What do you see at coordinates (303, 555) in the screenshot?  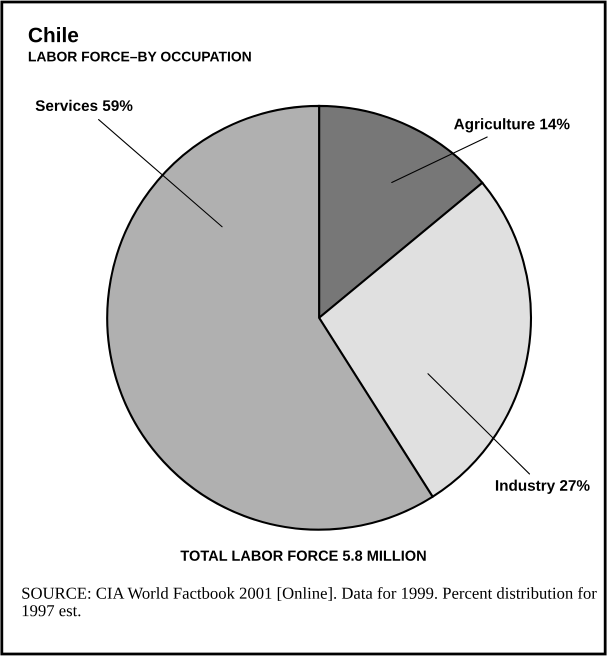 I see `text: TOTAL LABOR FORCE 5.8 MILLION` at bounding box center [303, 555].